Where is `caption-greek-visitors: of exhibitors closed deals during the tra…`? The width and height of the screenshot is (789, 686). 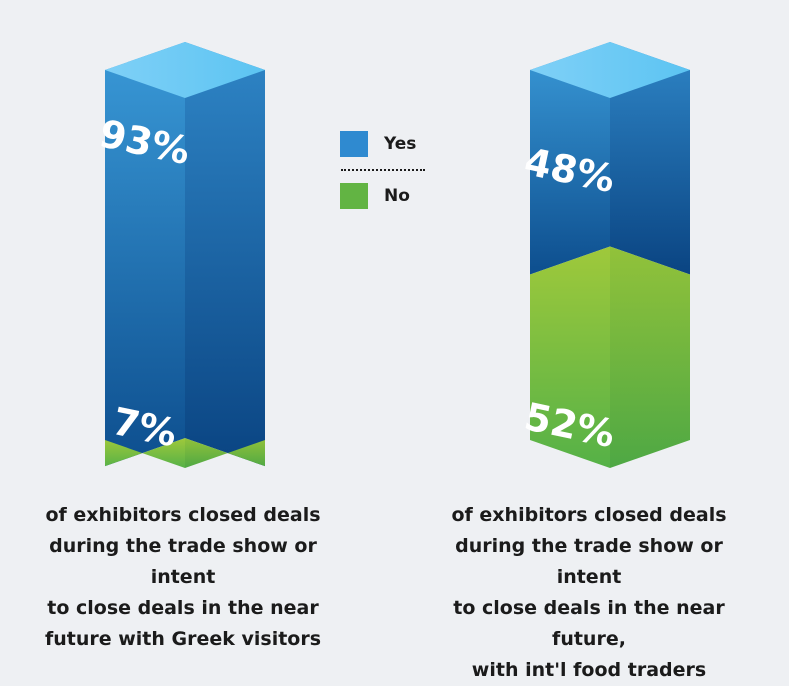
caption-greek-visitors: of exhibitors closed deals during the tra… is located at coordinates (183, 577).